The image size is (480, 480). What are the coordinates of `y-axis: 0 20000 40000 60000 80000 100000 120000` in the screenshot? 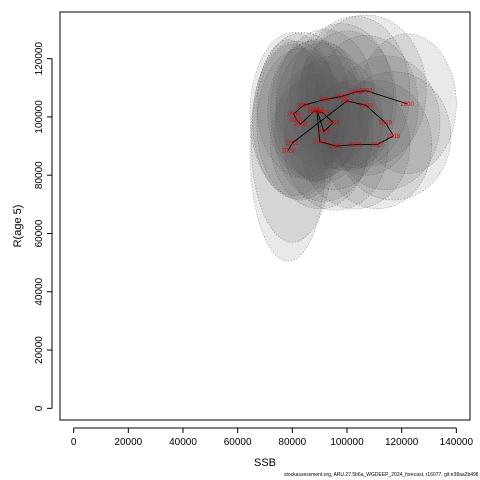 It's located at (43, 226).